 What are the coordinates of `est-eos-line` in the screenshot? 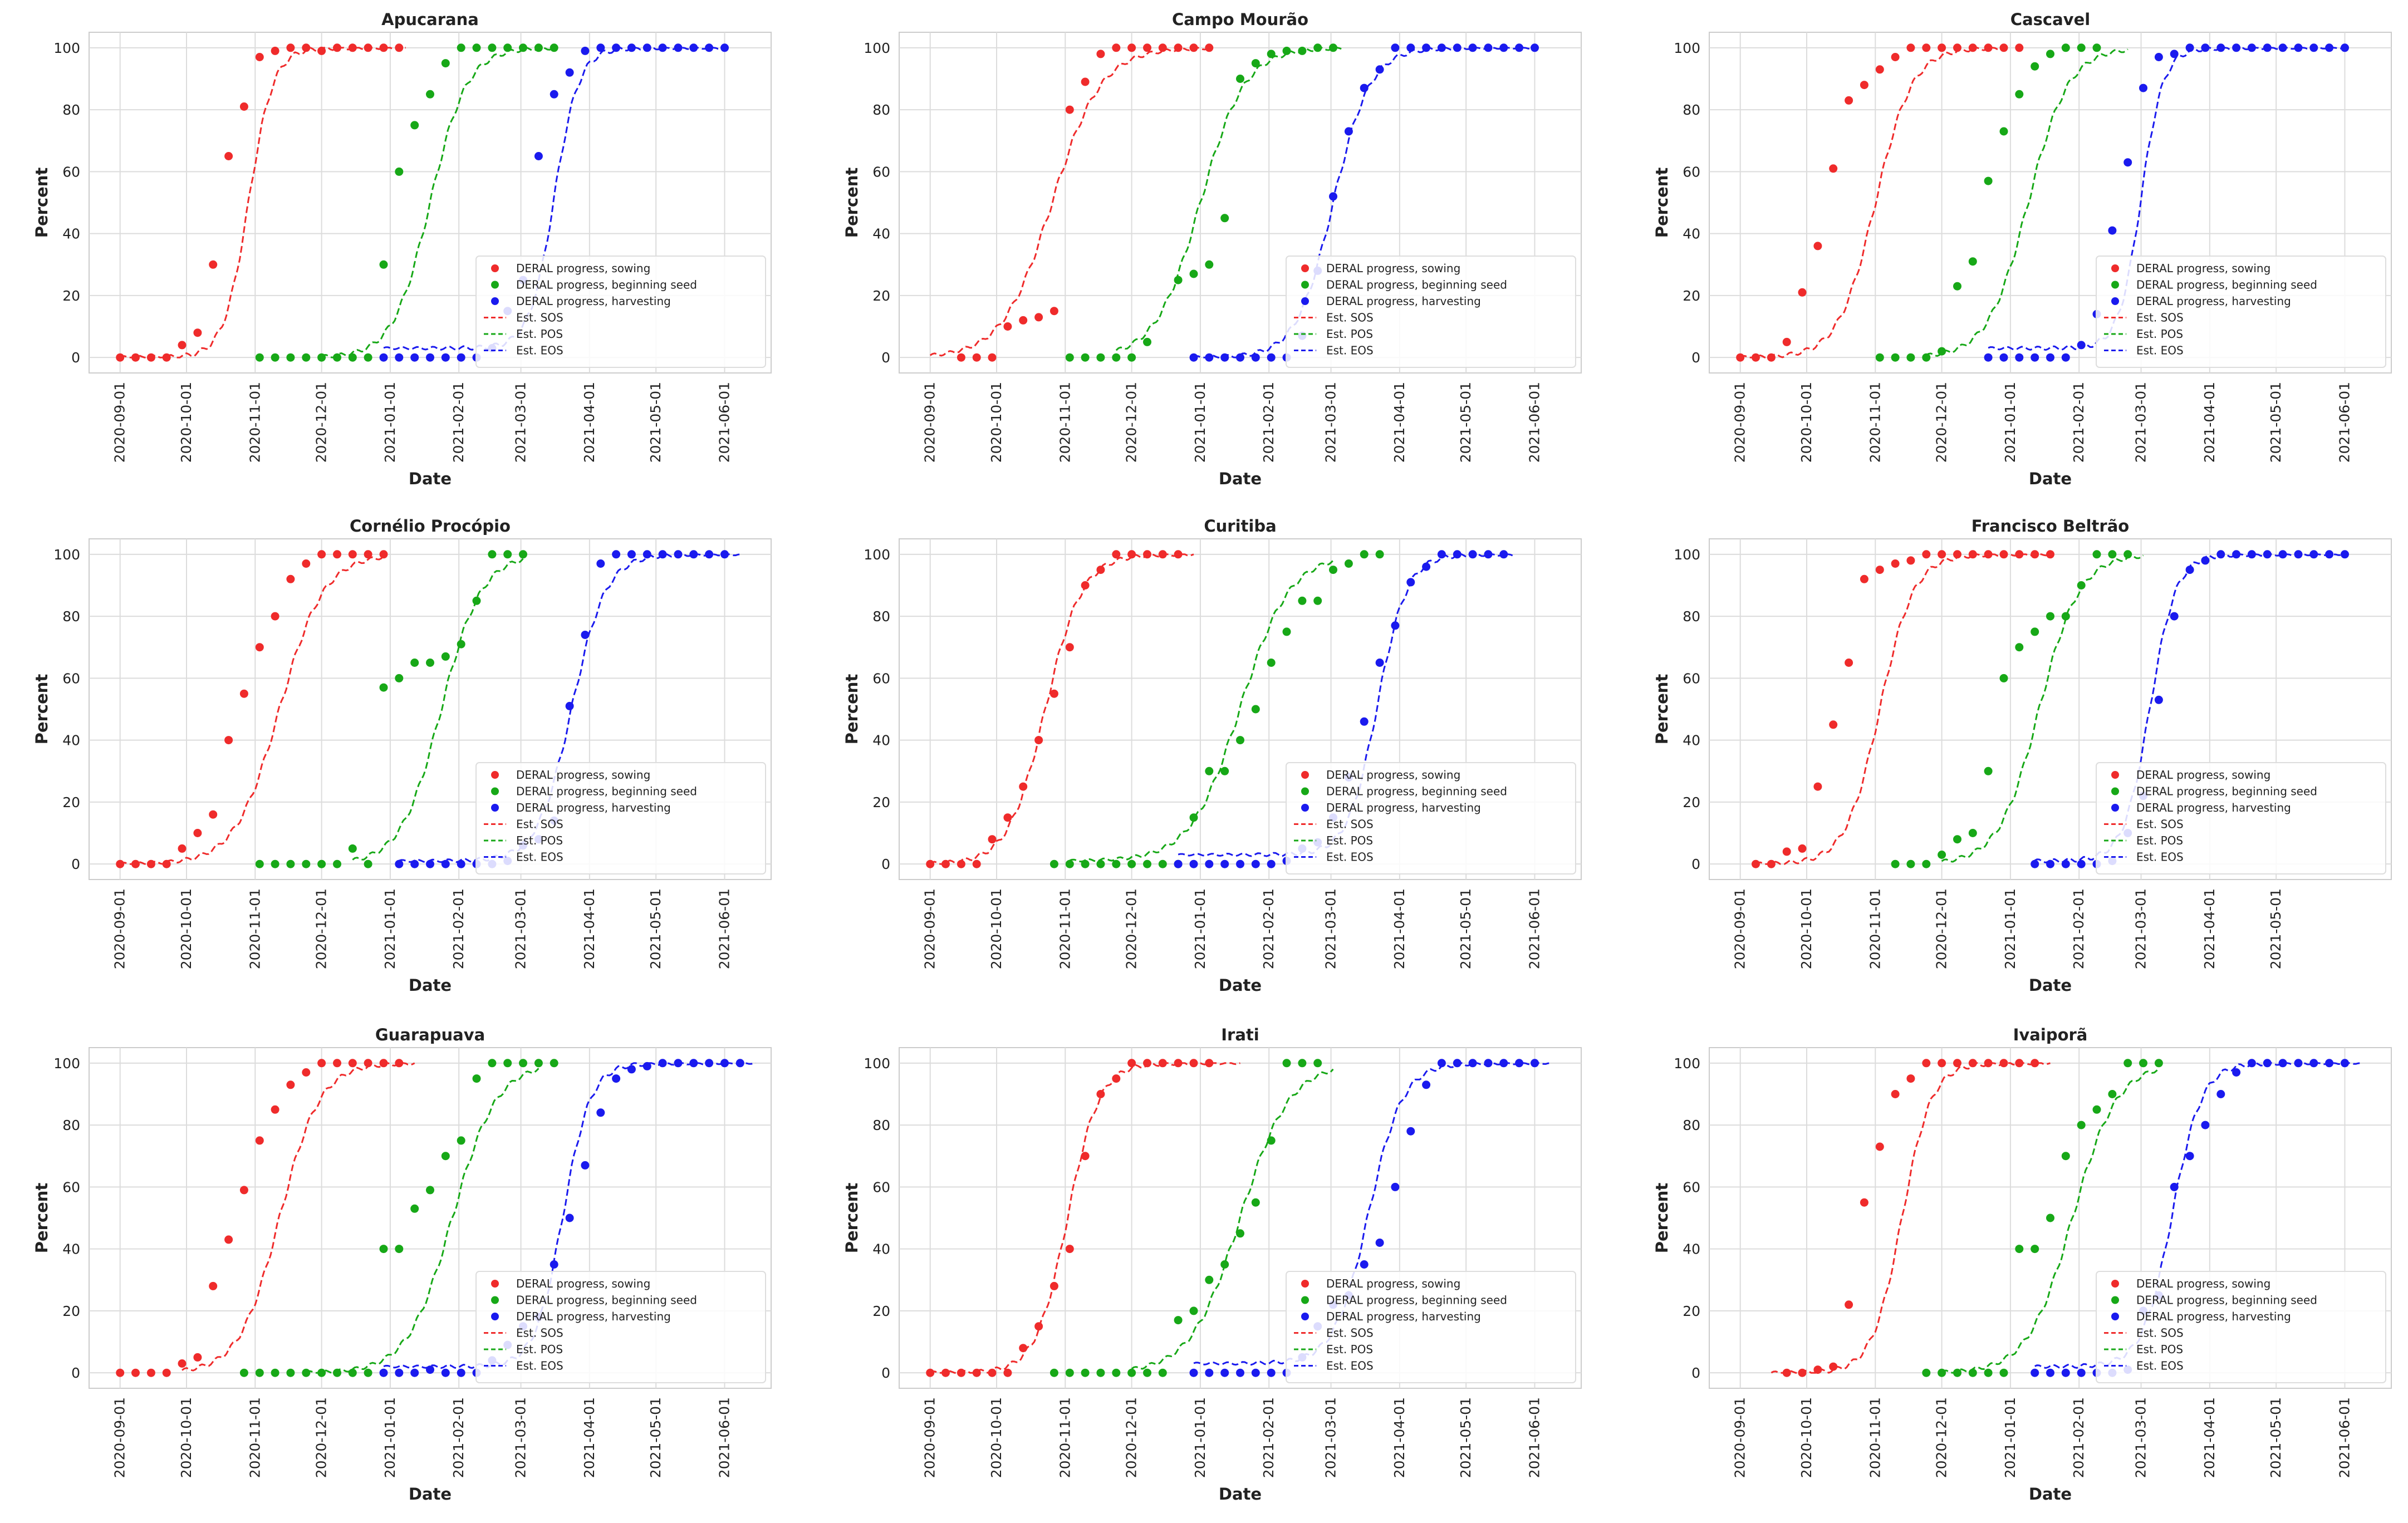 It's located at (569, 708).